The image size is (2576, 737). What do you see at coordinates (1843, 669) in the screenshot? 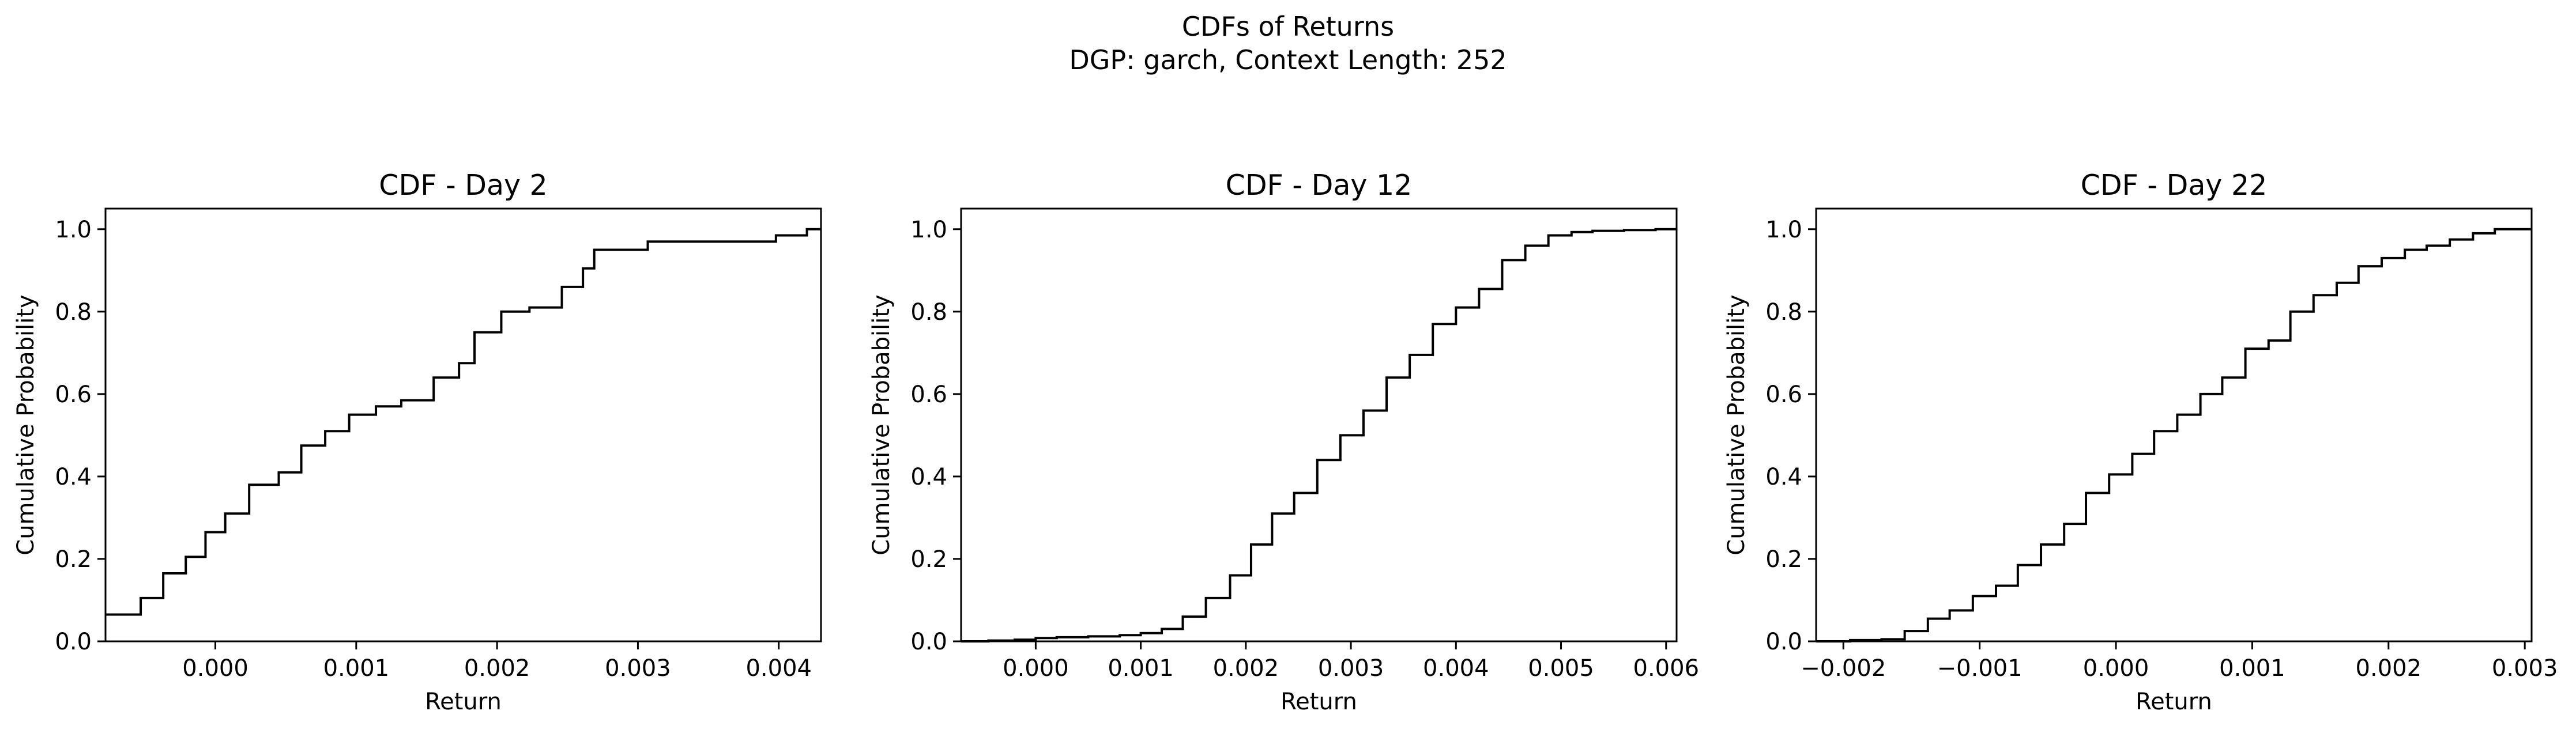
I see `x-tick-label: −0.002` at bounding box center [1843, 669].